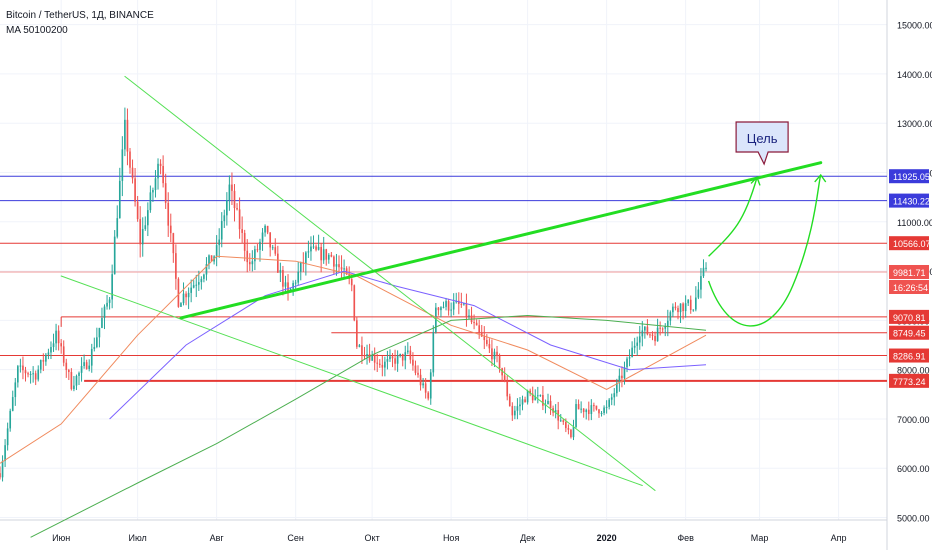  Describe the element at coordinates (80, 15) in the screenshot. I see `chart-title: Bitcoin / TetherUS, 1Д, BINANCE` at that location.